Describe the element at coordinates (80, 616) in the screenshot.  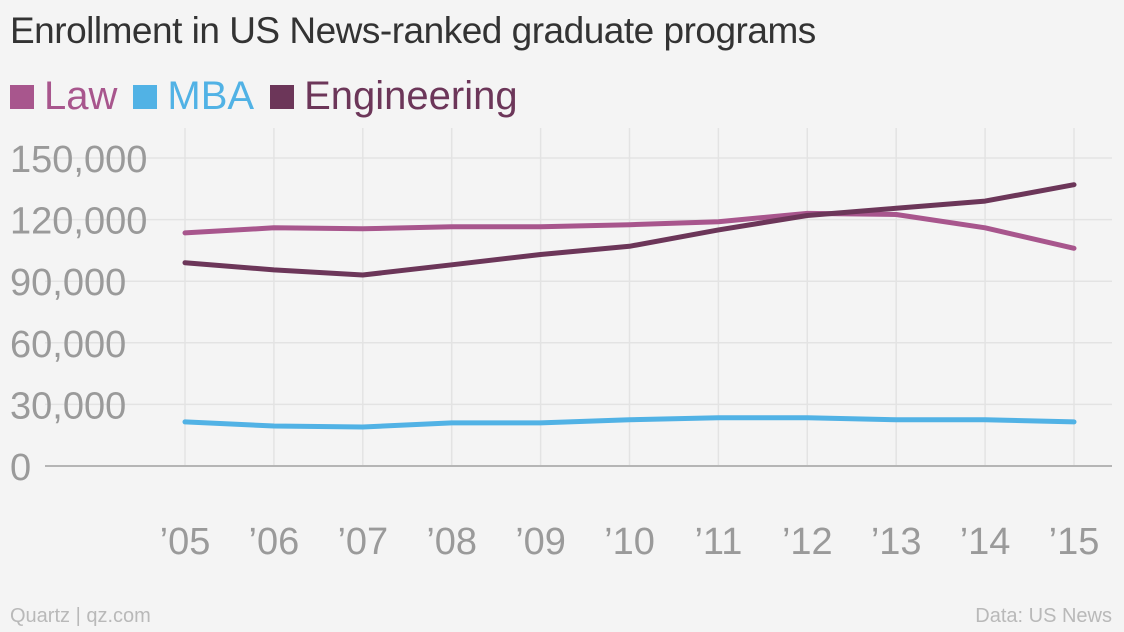
I see `footer-credit: Quartz | qz.com` at that location.